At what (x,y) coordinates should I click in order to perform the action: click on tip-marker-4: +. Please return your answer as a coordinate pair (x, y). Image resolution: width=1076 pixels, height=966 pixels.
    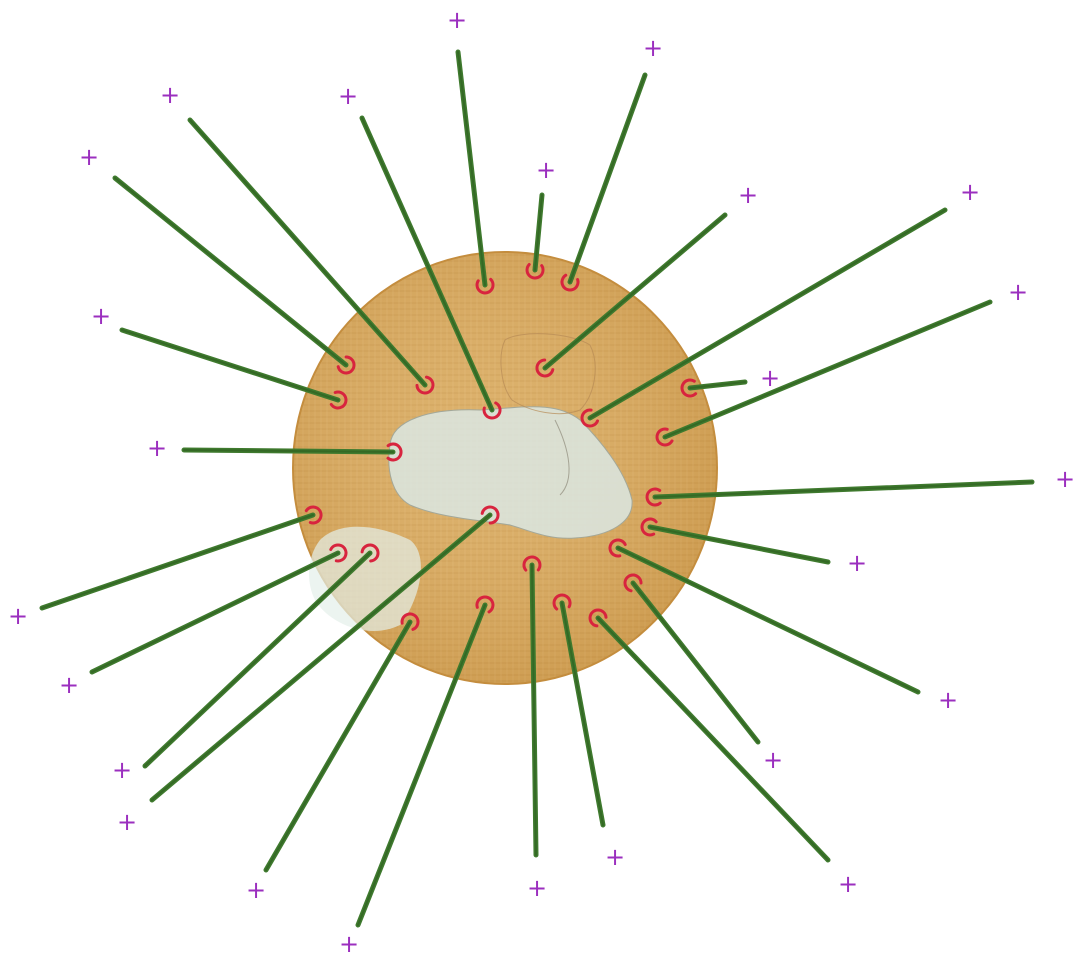
    Looking at the image, I should click on (748, 195).